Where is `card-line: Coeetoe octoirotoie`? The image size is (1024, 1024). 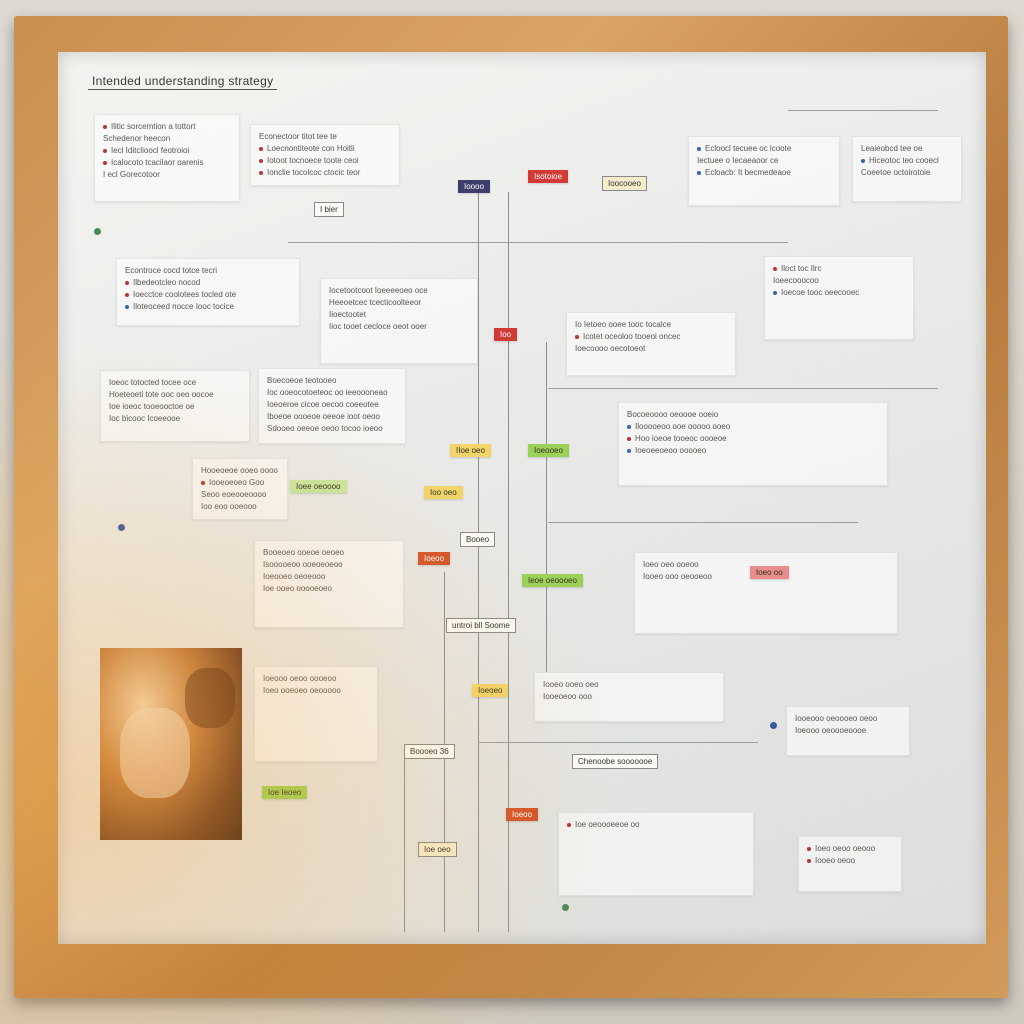 card-line: Coeetoe octoirotoie is located at coordinates (896, 172).